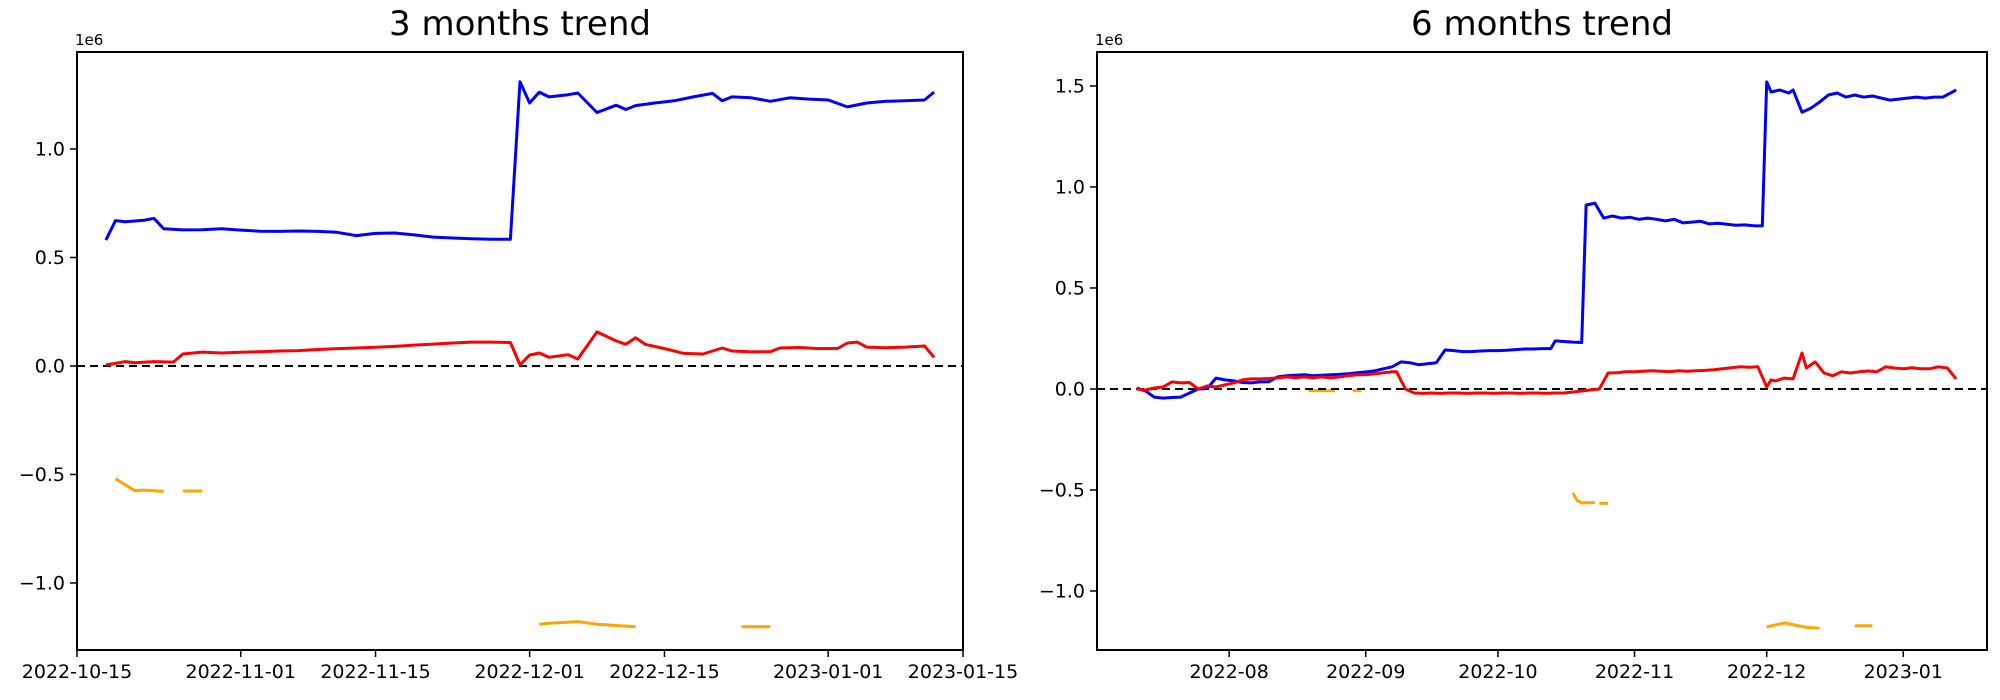 The height and width of the screenshot is (700, 2000). Describe the element at coordinates (1228, 672) in the screenshot. I see `x-tick-label: 2022-08` at that location.